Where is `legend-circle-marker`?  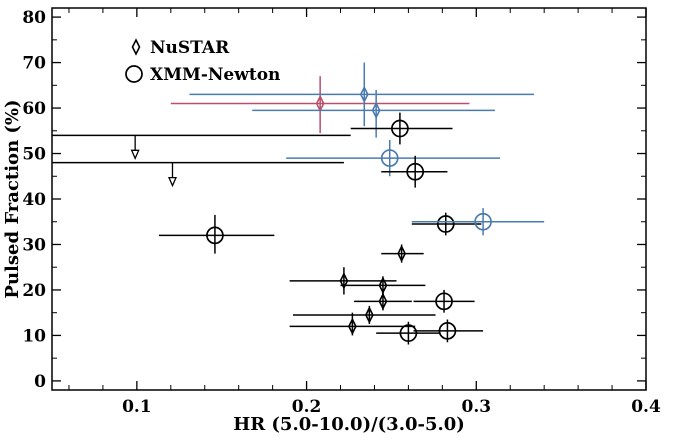 legend-circle-marker is located at coordinates (134, 74).